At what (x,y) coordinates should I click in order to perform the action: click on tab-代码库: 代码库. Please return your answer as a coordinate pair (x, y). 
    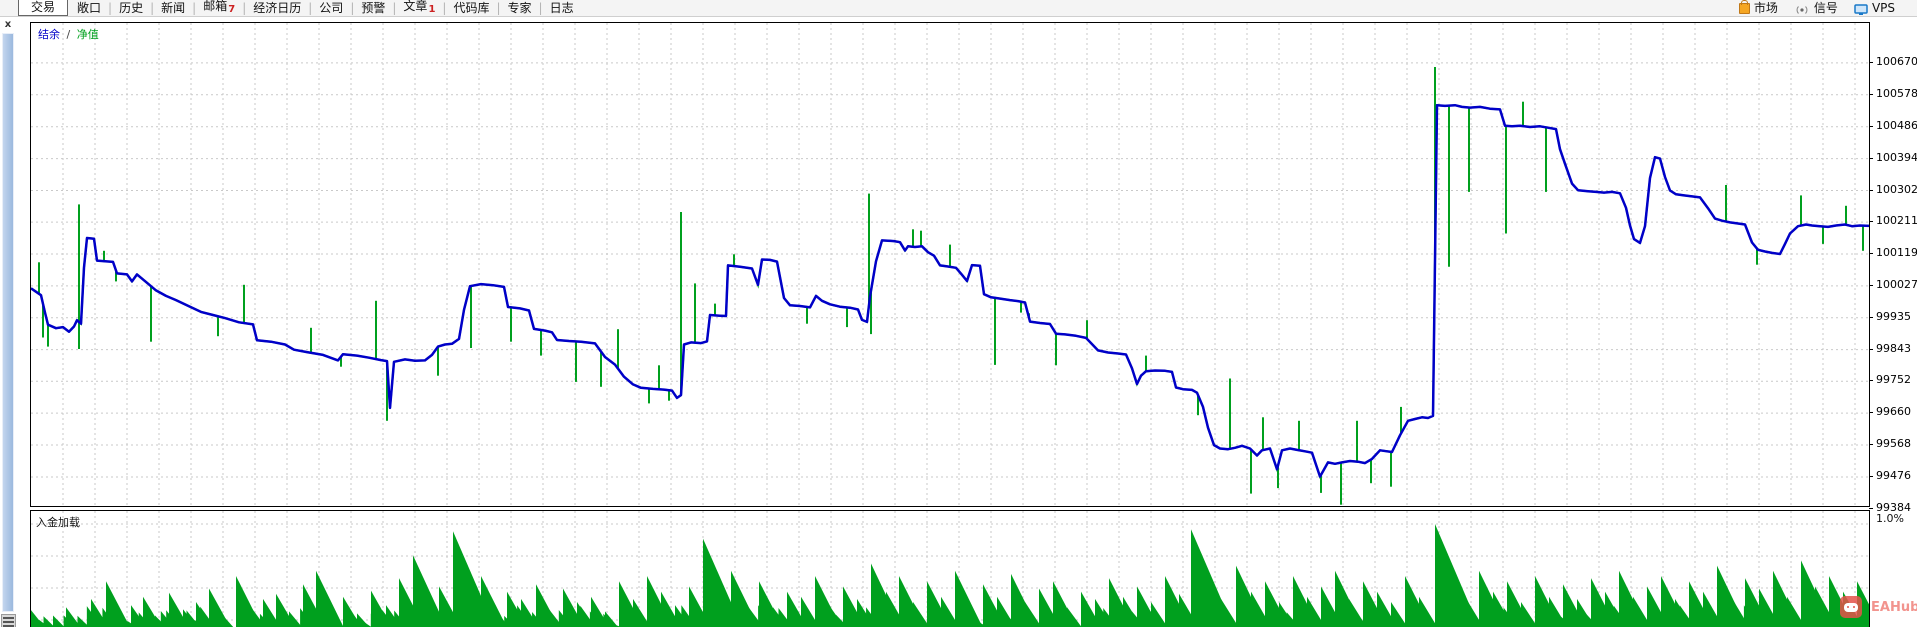
    Looking at the image, I should click on (471, 8).